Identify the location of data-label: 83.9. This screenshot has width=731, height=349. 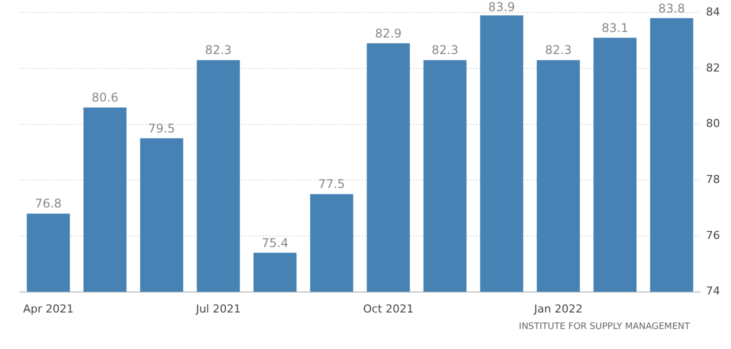
(502, 7).